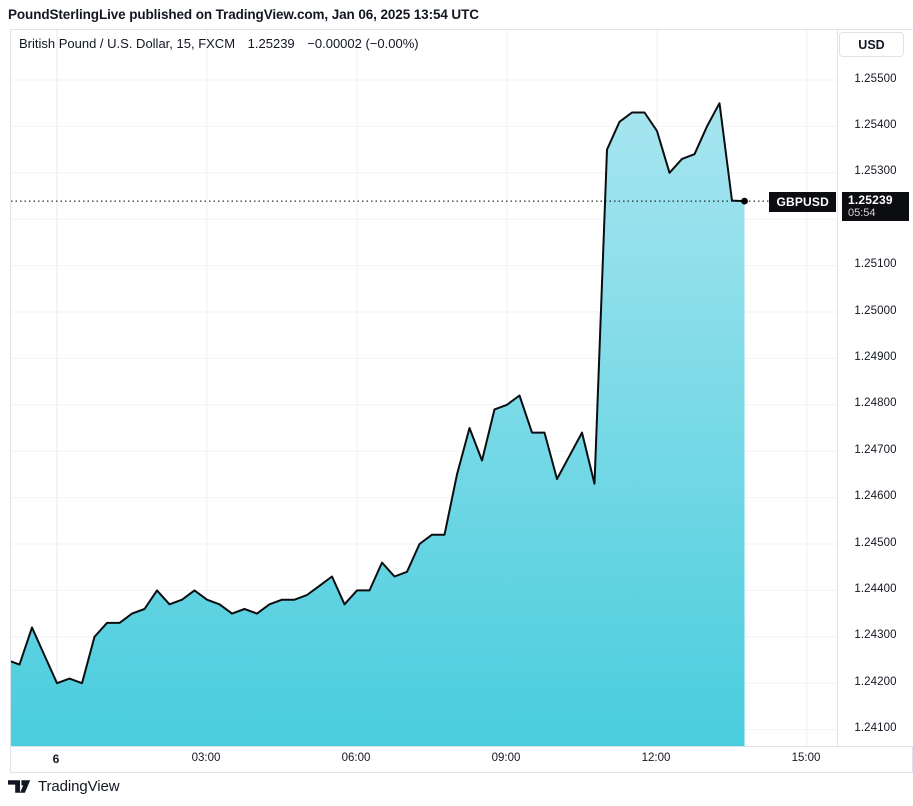 The image size is (913, 806). I want to click on currency-toggle-label: USD, so click(871, 44).